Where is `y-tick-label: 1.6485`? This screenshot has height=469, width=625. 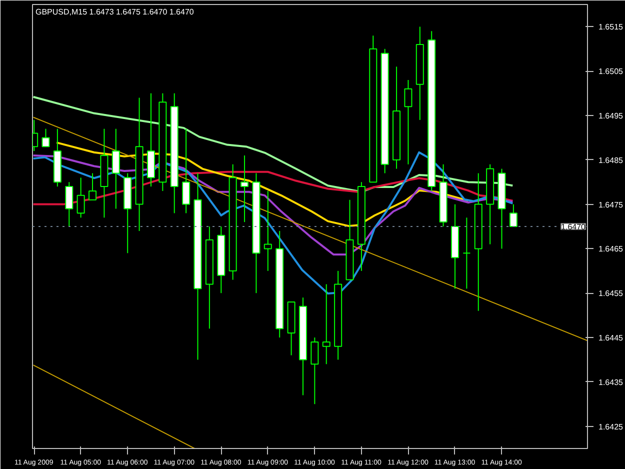 y-tick-label: 1.6485 is located at coordinates (611, 160).